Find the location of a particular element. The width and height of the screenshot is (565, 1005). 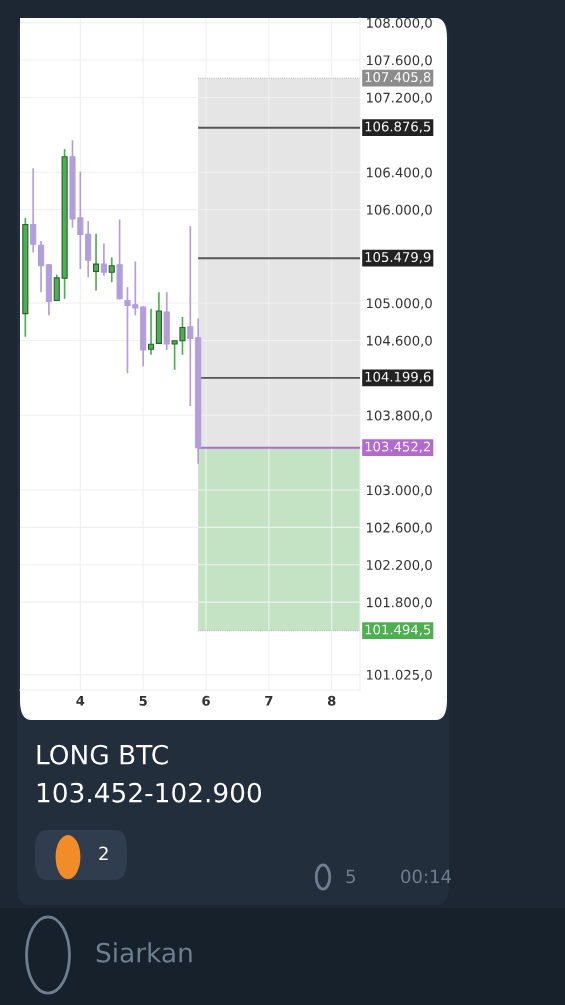

y-tick-label: 105.000,0 is located at coordinates (399, 304).